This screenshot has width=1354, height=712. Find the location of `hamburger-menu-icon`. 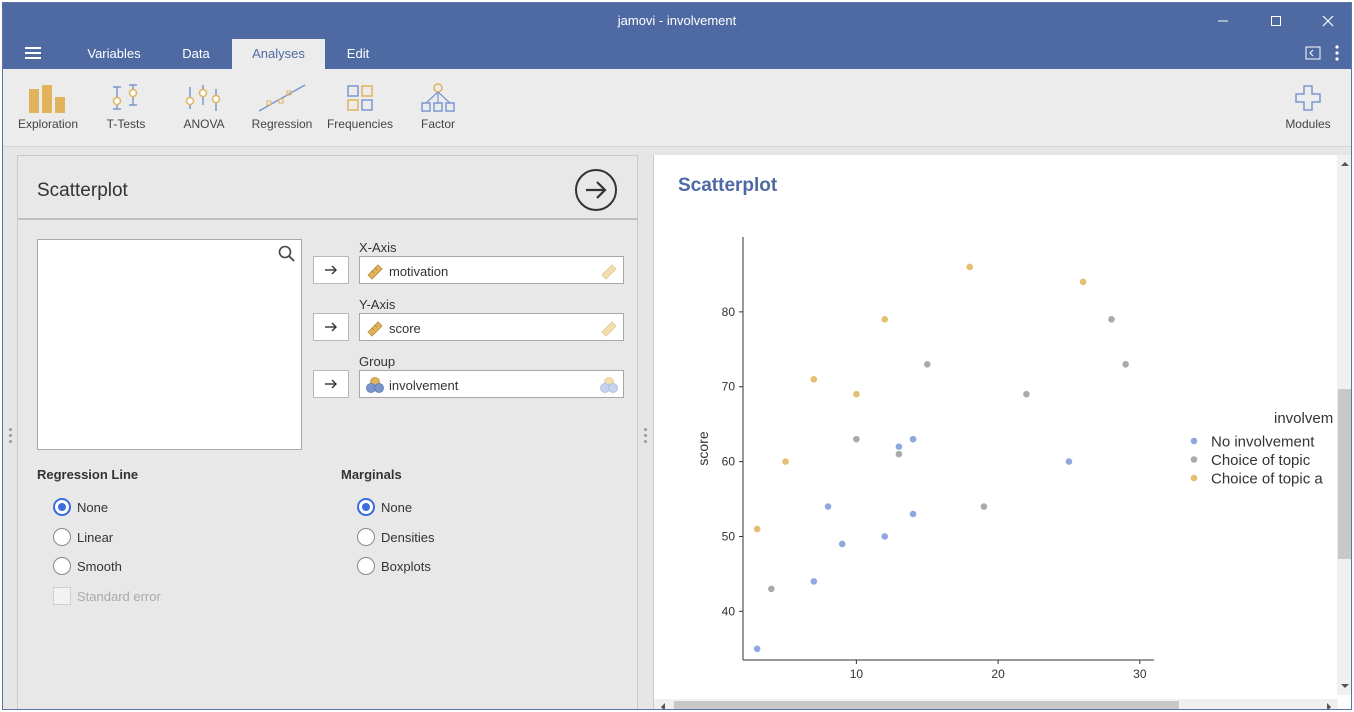

hamburger-menu-icon is located at coordinates (34, 54).